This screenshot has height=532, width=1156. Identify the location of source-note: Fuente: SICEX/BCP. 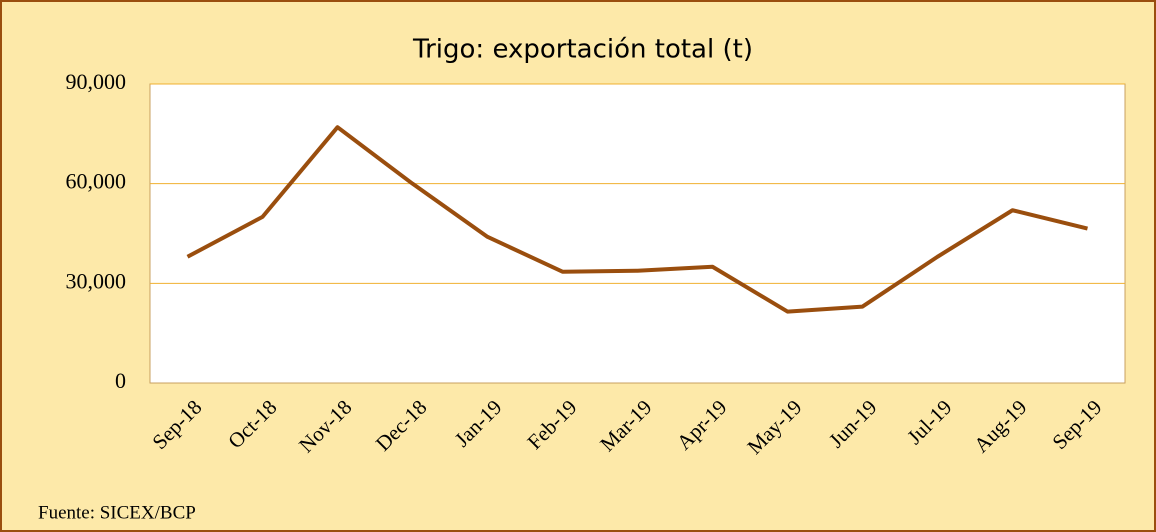
(117, 512).